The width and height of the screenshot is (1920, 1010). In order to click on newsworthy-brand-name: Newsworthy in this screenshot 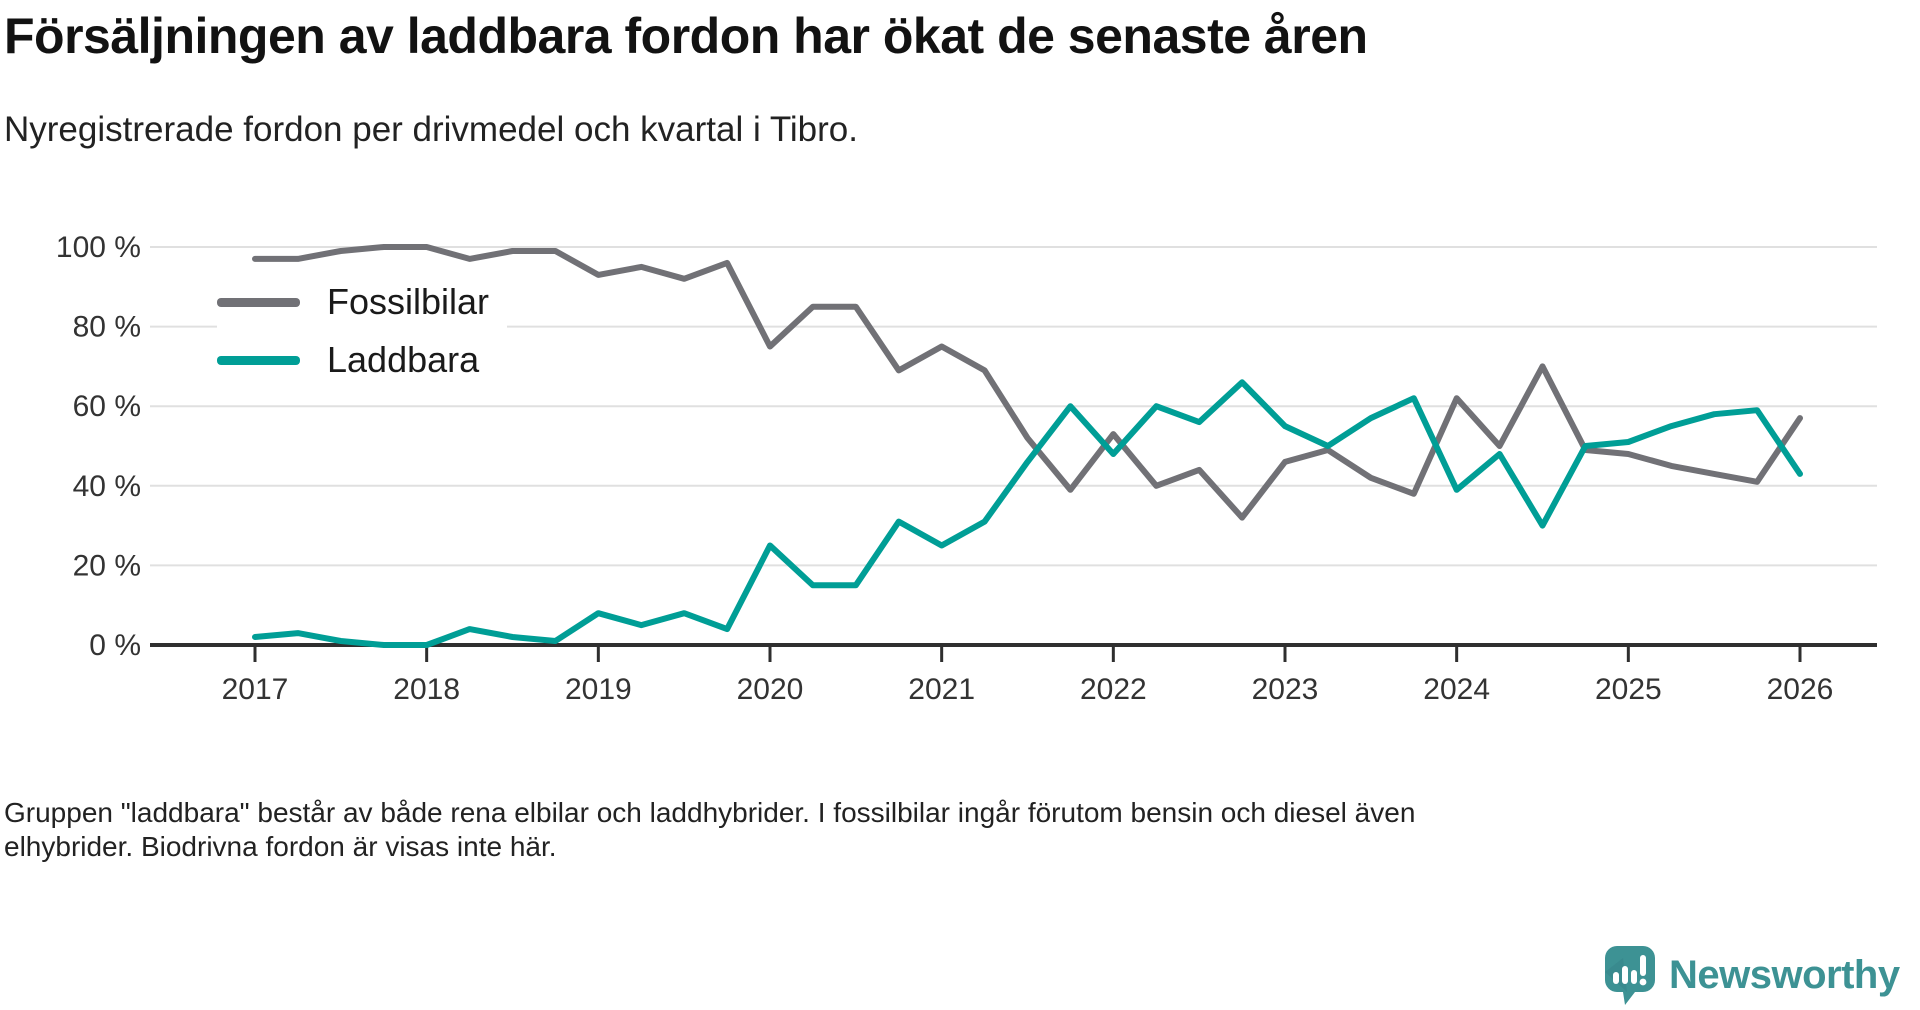, I will do `click(1784, 974)`.